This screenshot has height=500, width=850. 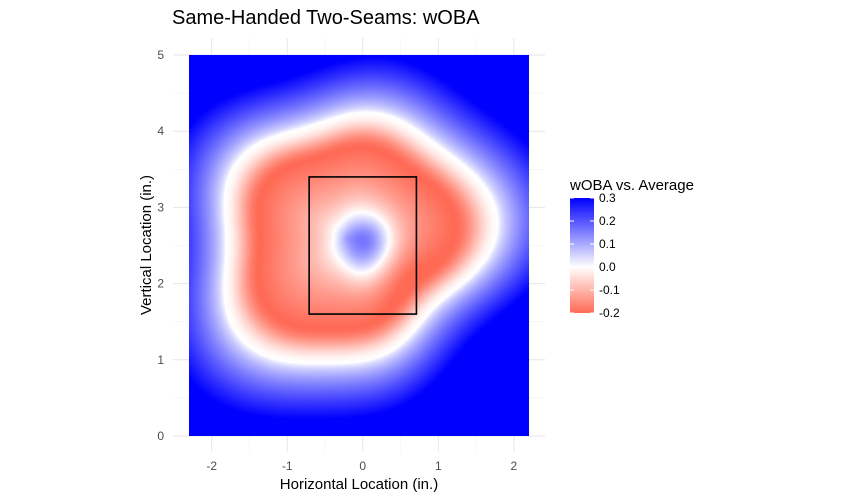 I want to click on y-axis-ticks: 0 1 2 3 4 5, so click(x=160, y=245).